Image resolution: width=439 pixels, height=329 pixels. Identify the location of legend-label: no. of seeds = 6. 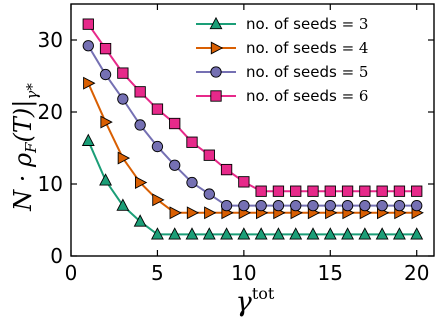
(307, 96).